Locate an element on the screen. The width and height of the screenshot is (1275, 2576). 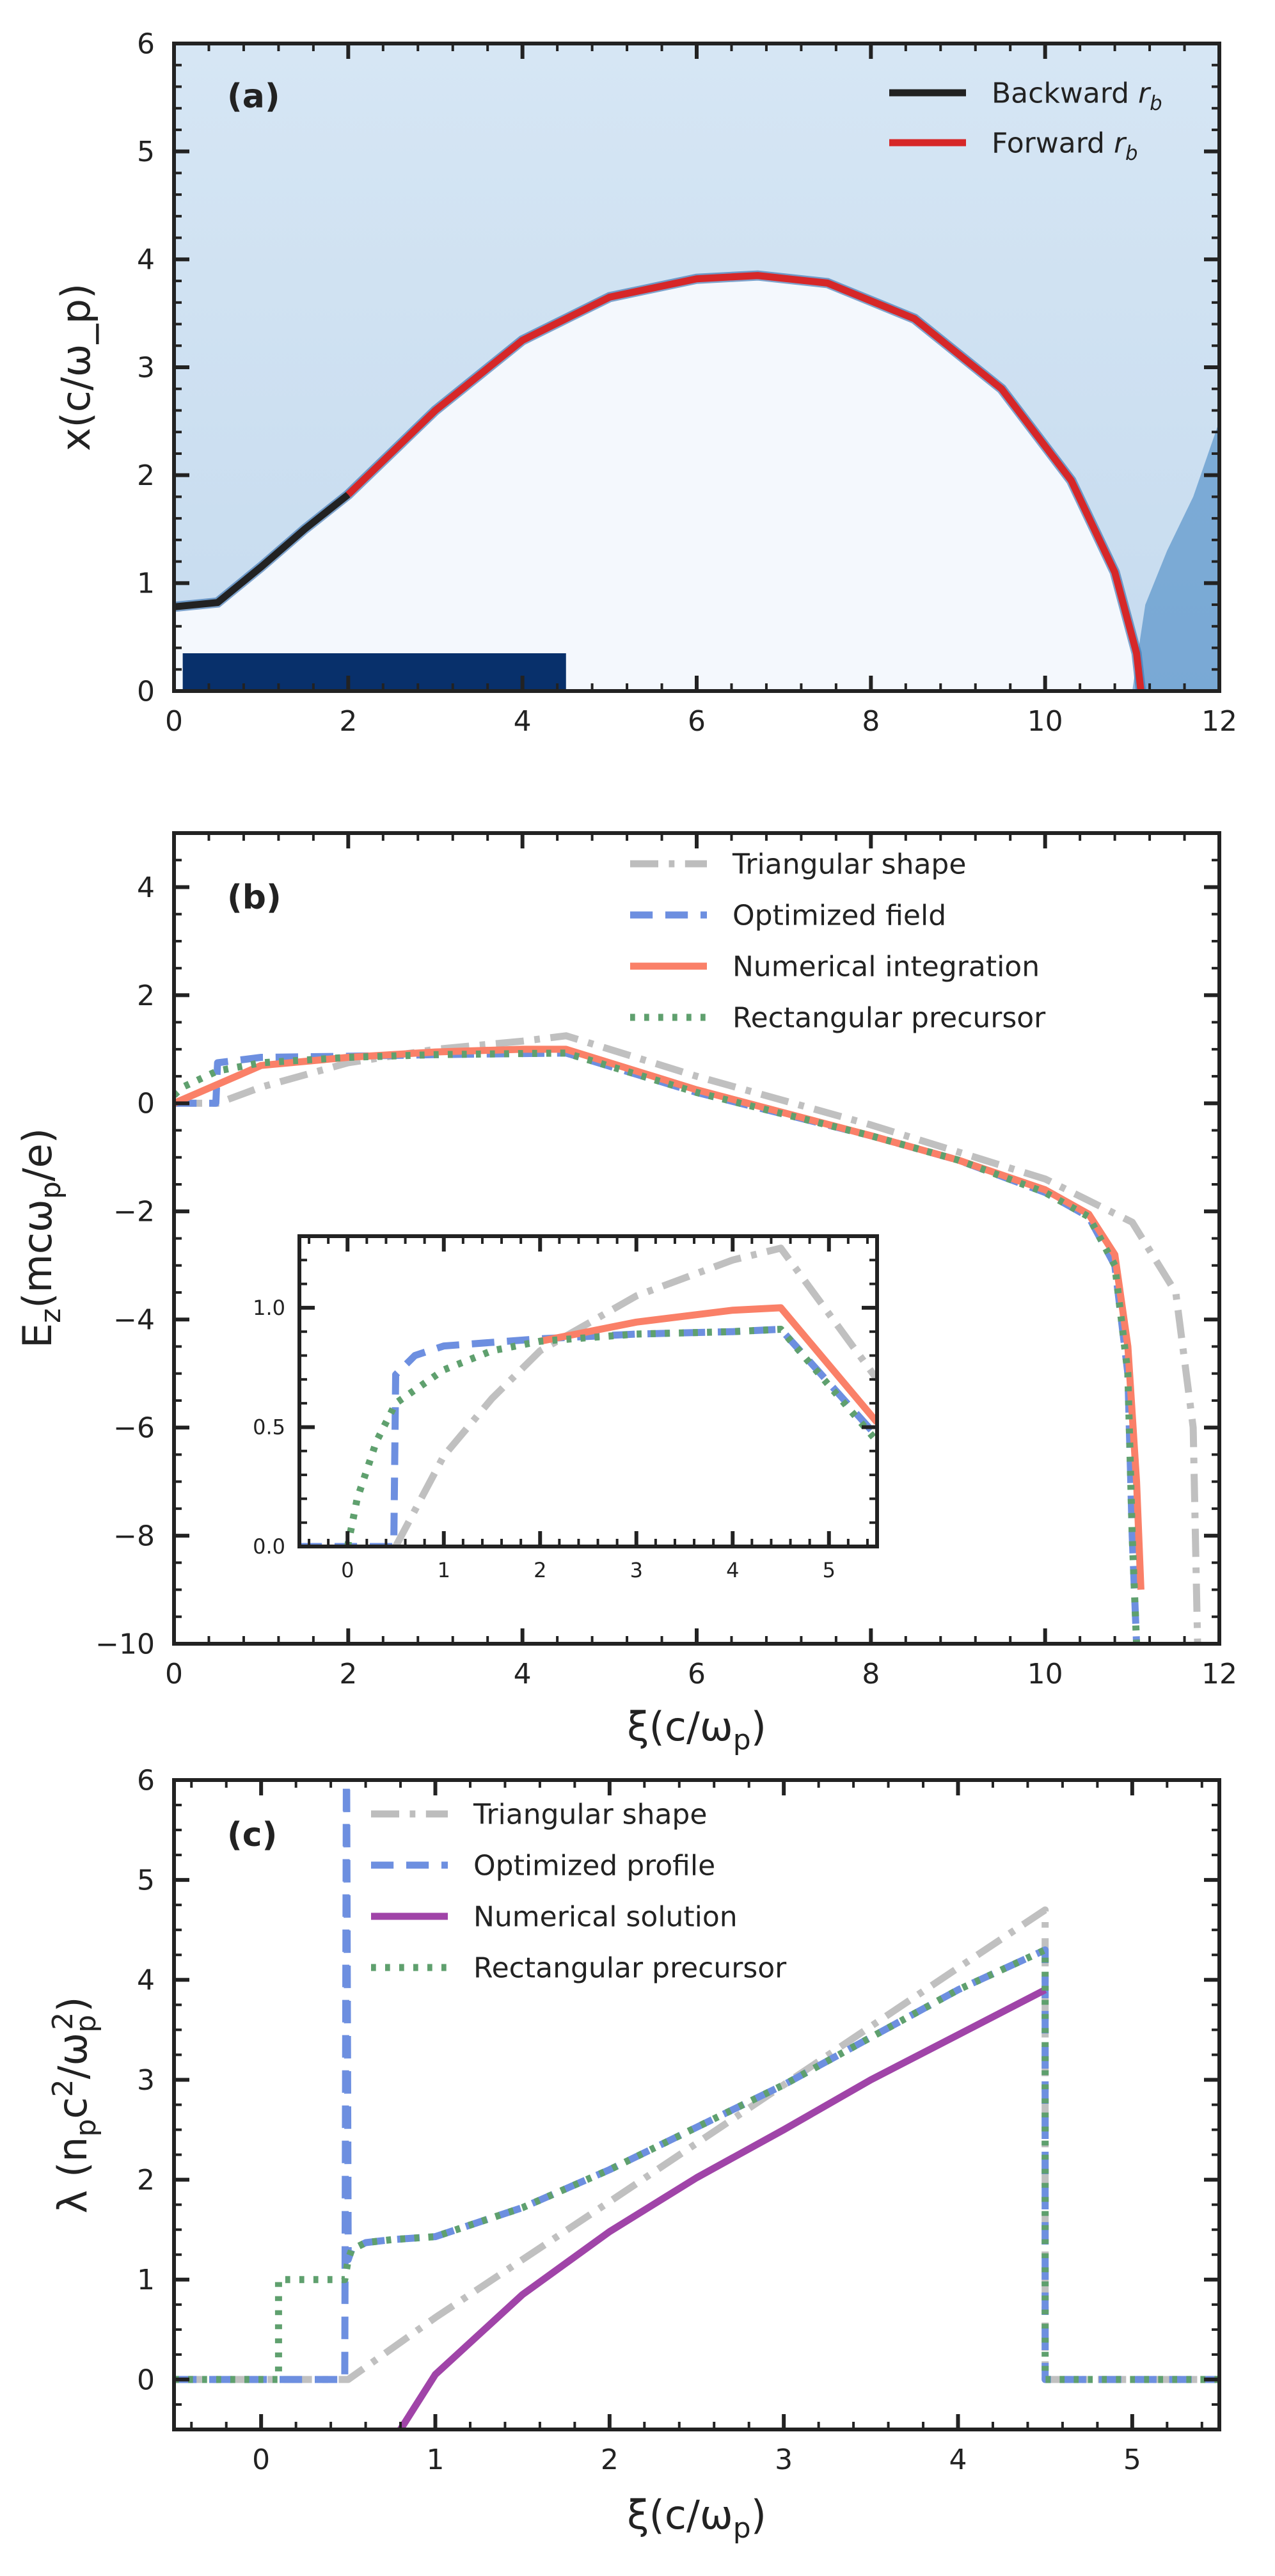
inset-background is located at coordinates (588, 1391).